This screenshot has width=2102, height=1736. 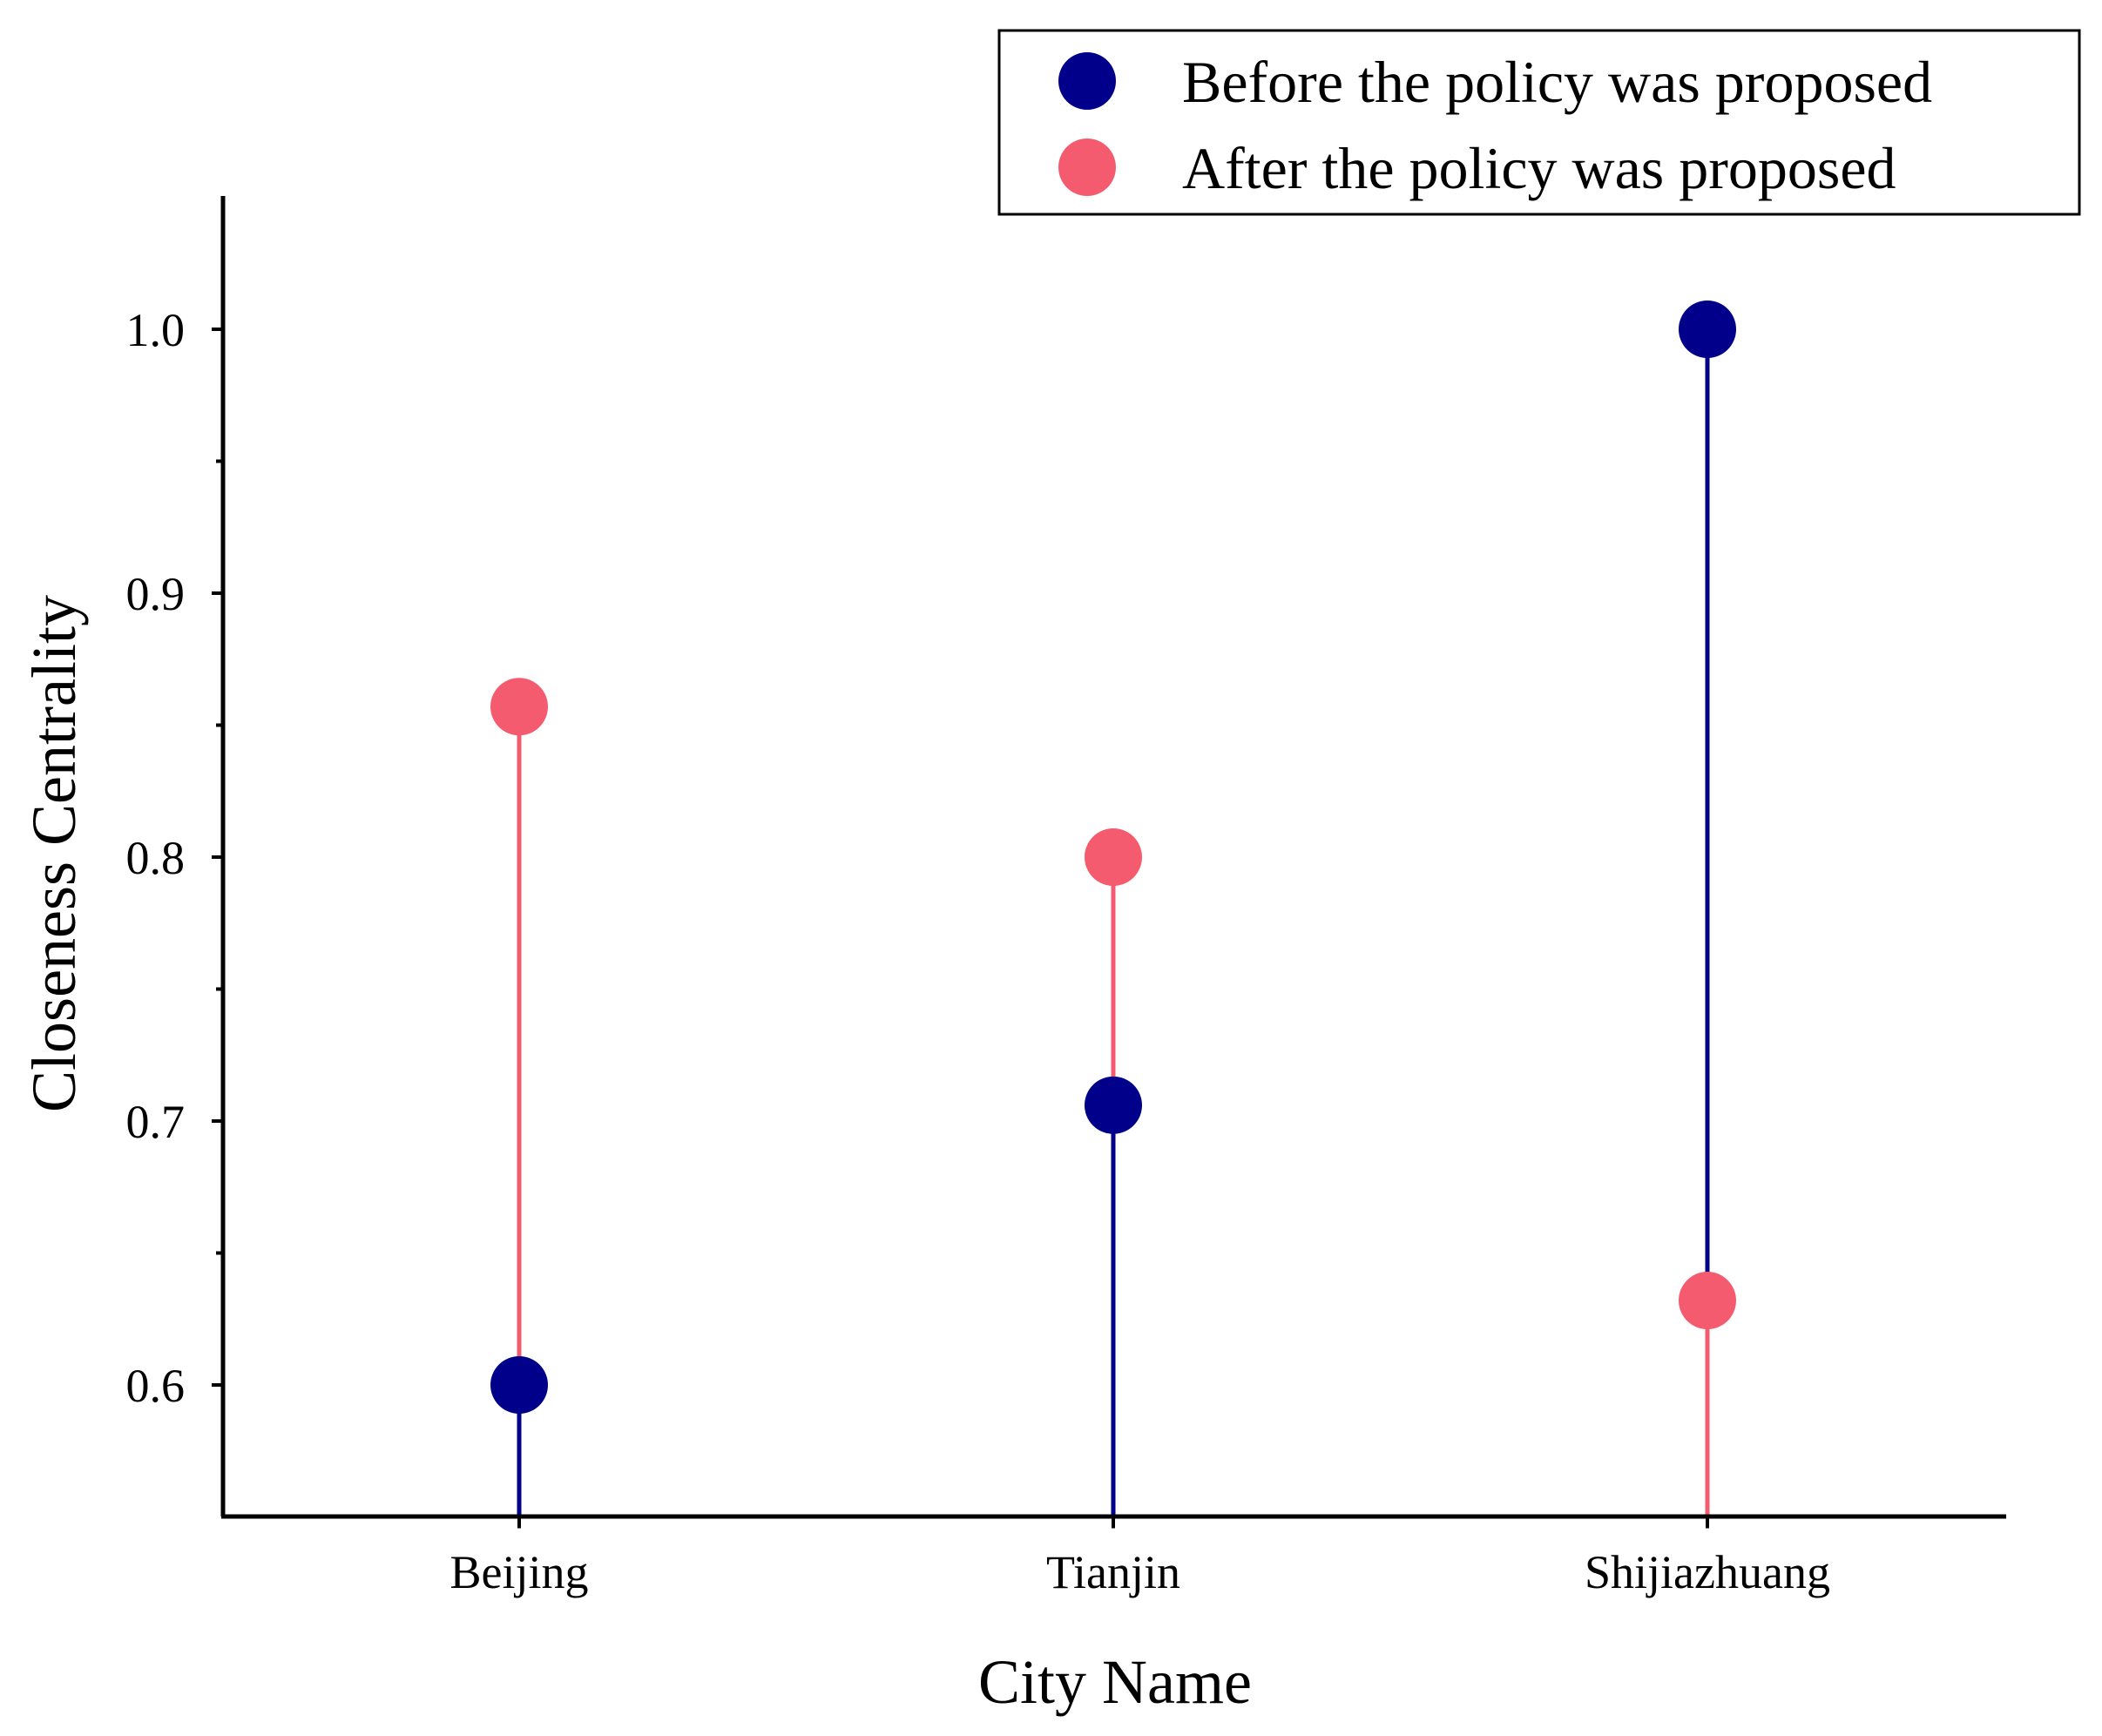 I want to click on y-tick-label: 0.9, so click(x=156, y=594).